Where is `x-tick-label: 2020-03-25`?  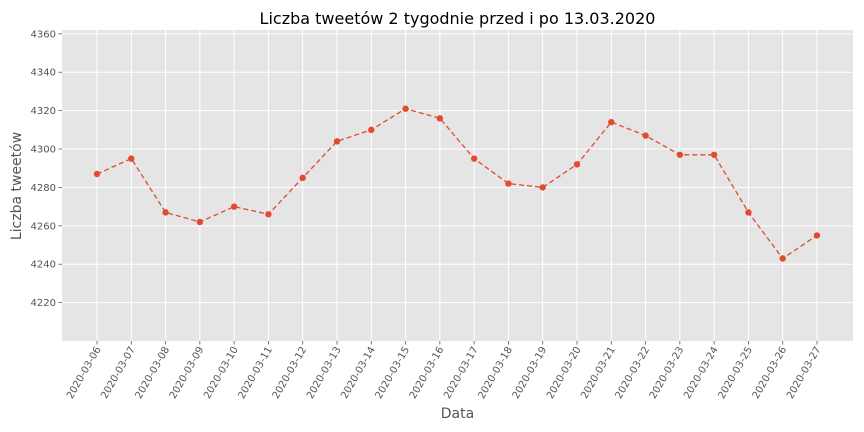 x-tick-label: 2020-03-25 is located at coordinates (735, 373).